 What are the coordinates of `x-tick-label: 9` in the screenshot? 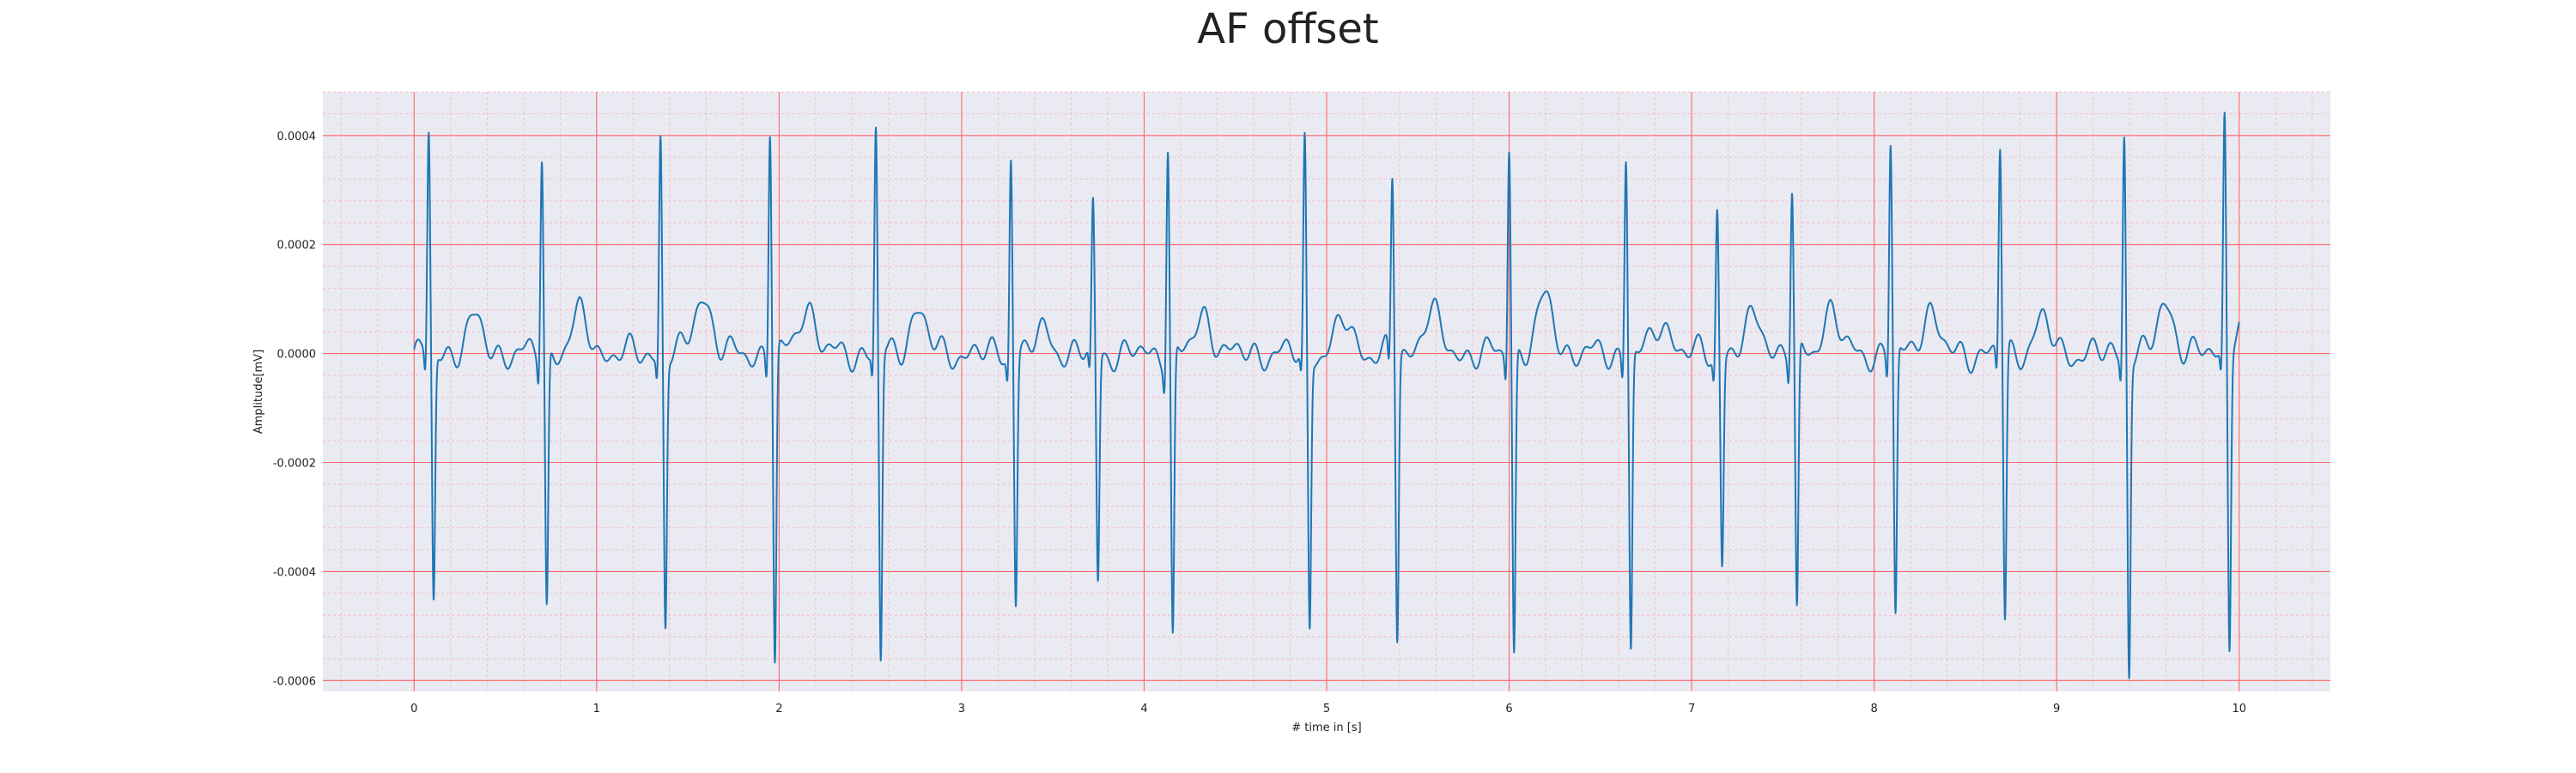 It's located at (2056, 709).